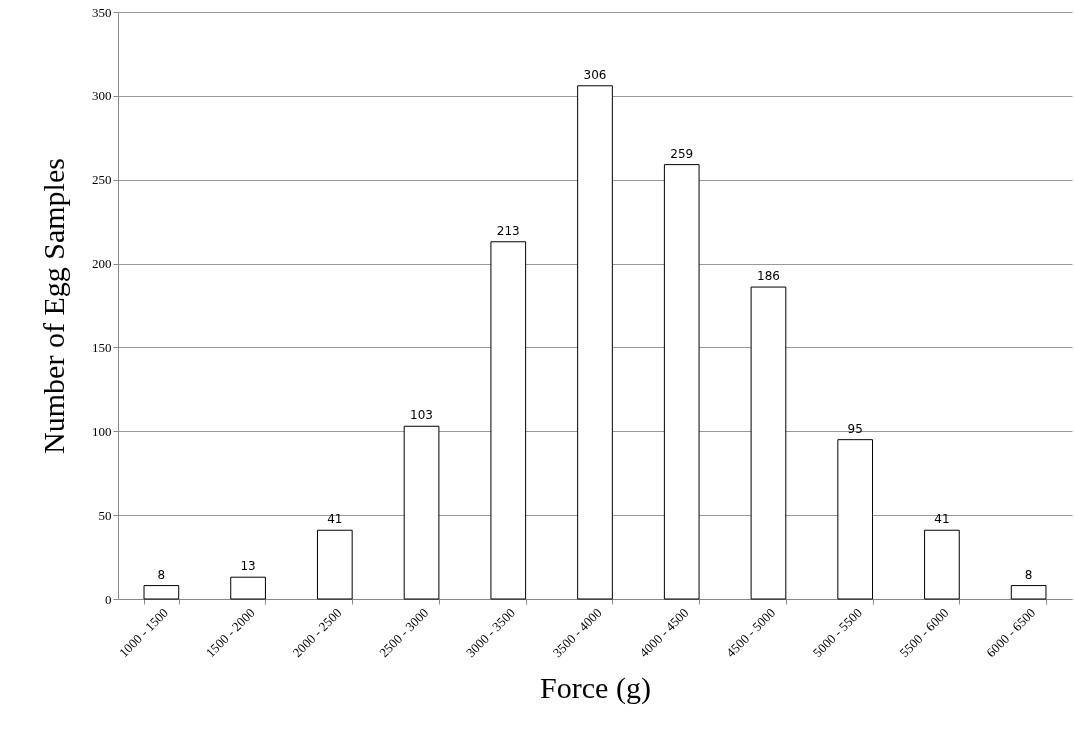 This screenshot has height=740, width=1074. I want to click on y-tick-label: 350, so click(102, 12).